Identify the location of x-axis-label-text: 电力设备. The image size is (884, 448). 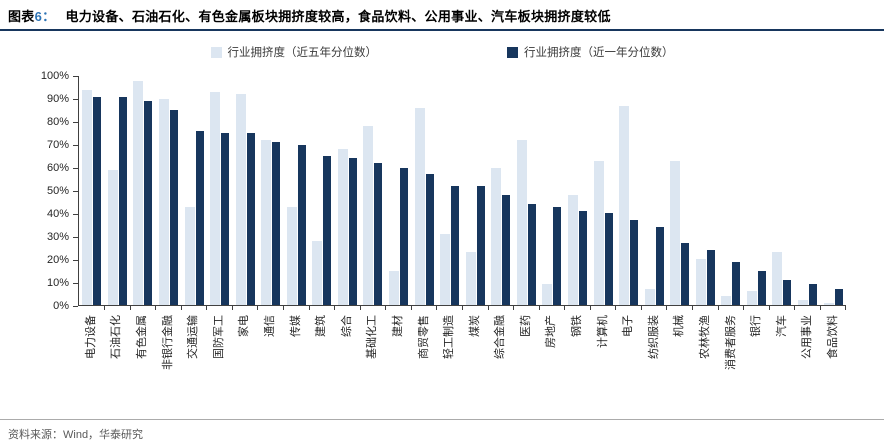
(90, 337).